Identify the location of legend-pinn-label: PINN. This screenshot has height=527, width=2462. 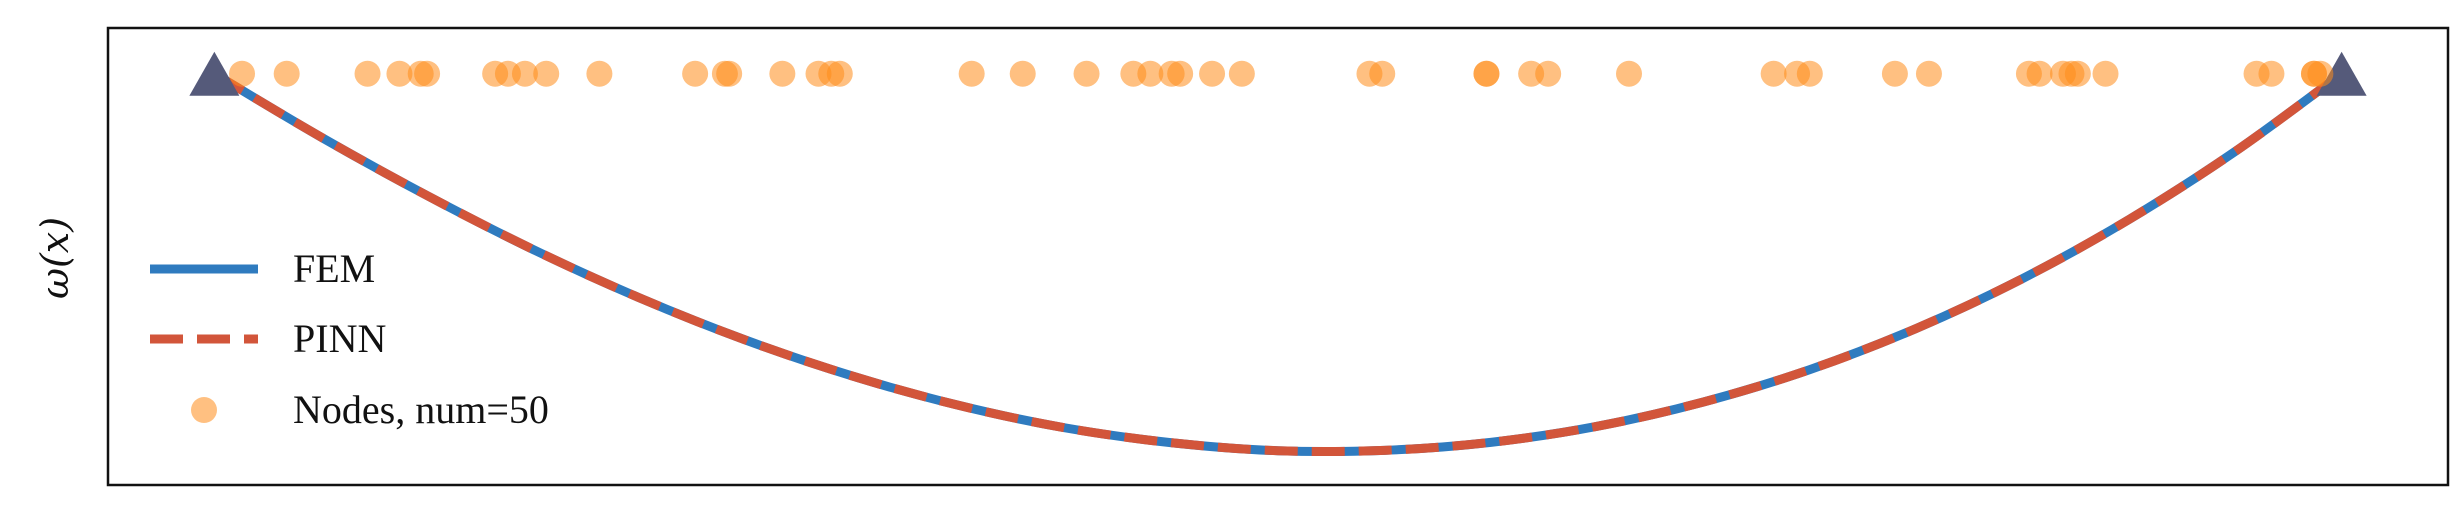
(339, 338).